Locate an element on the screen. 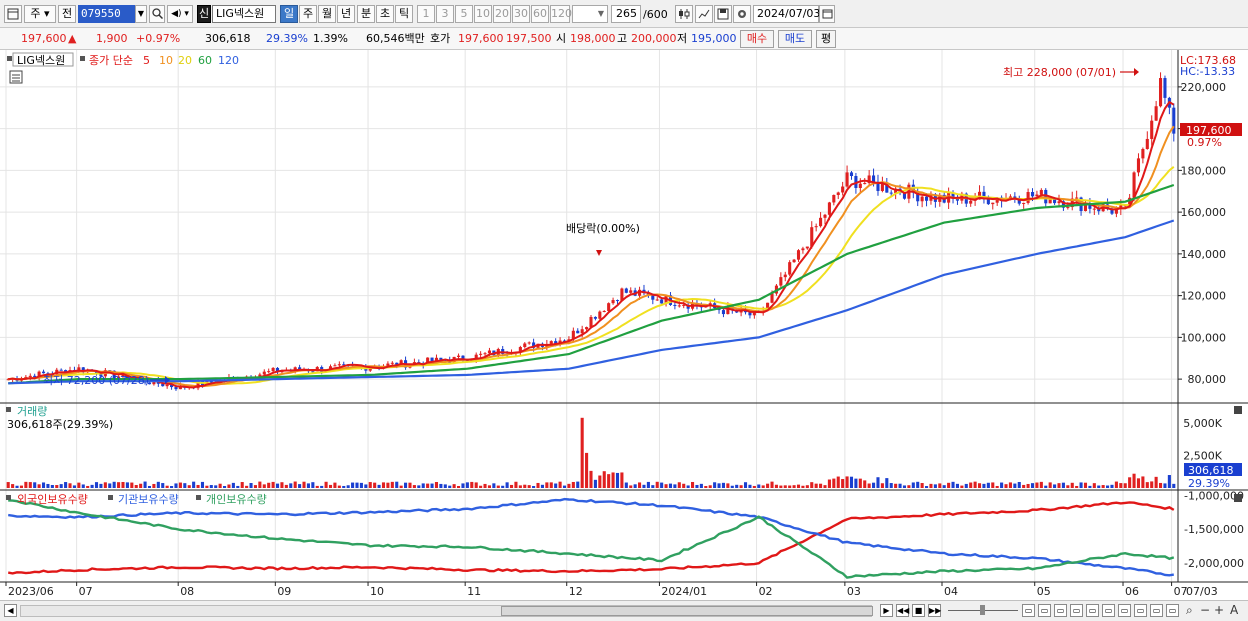 Image resolution: width=1248 pixels, height=621 pixels. period-icon-3: ▭ is located at coordinates (1060, 610).